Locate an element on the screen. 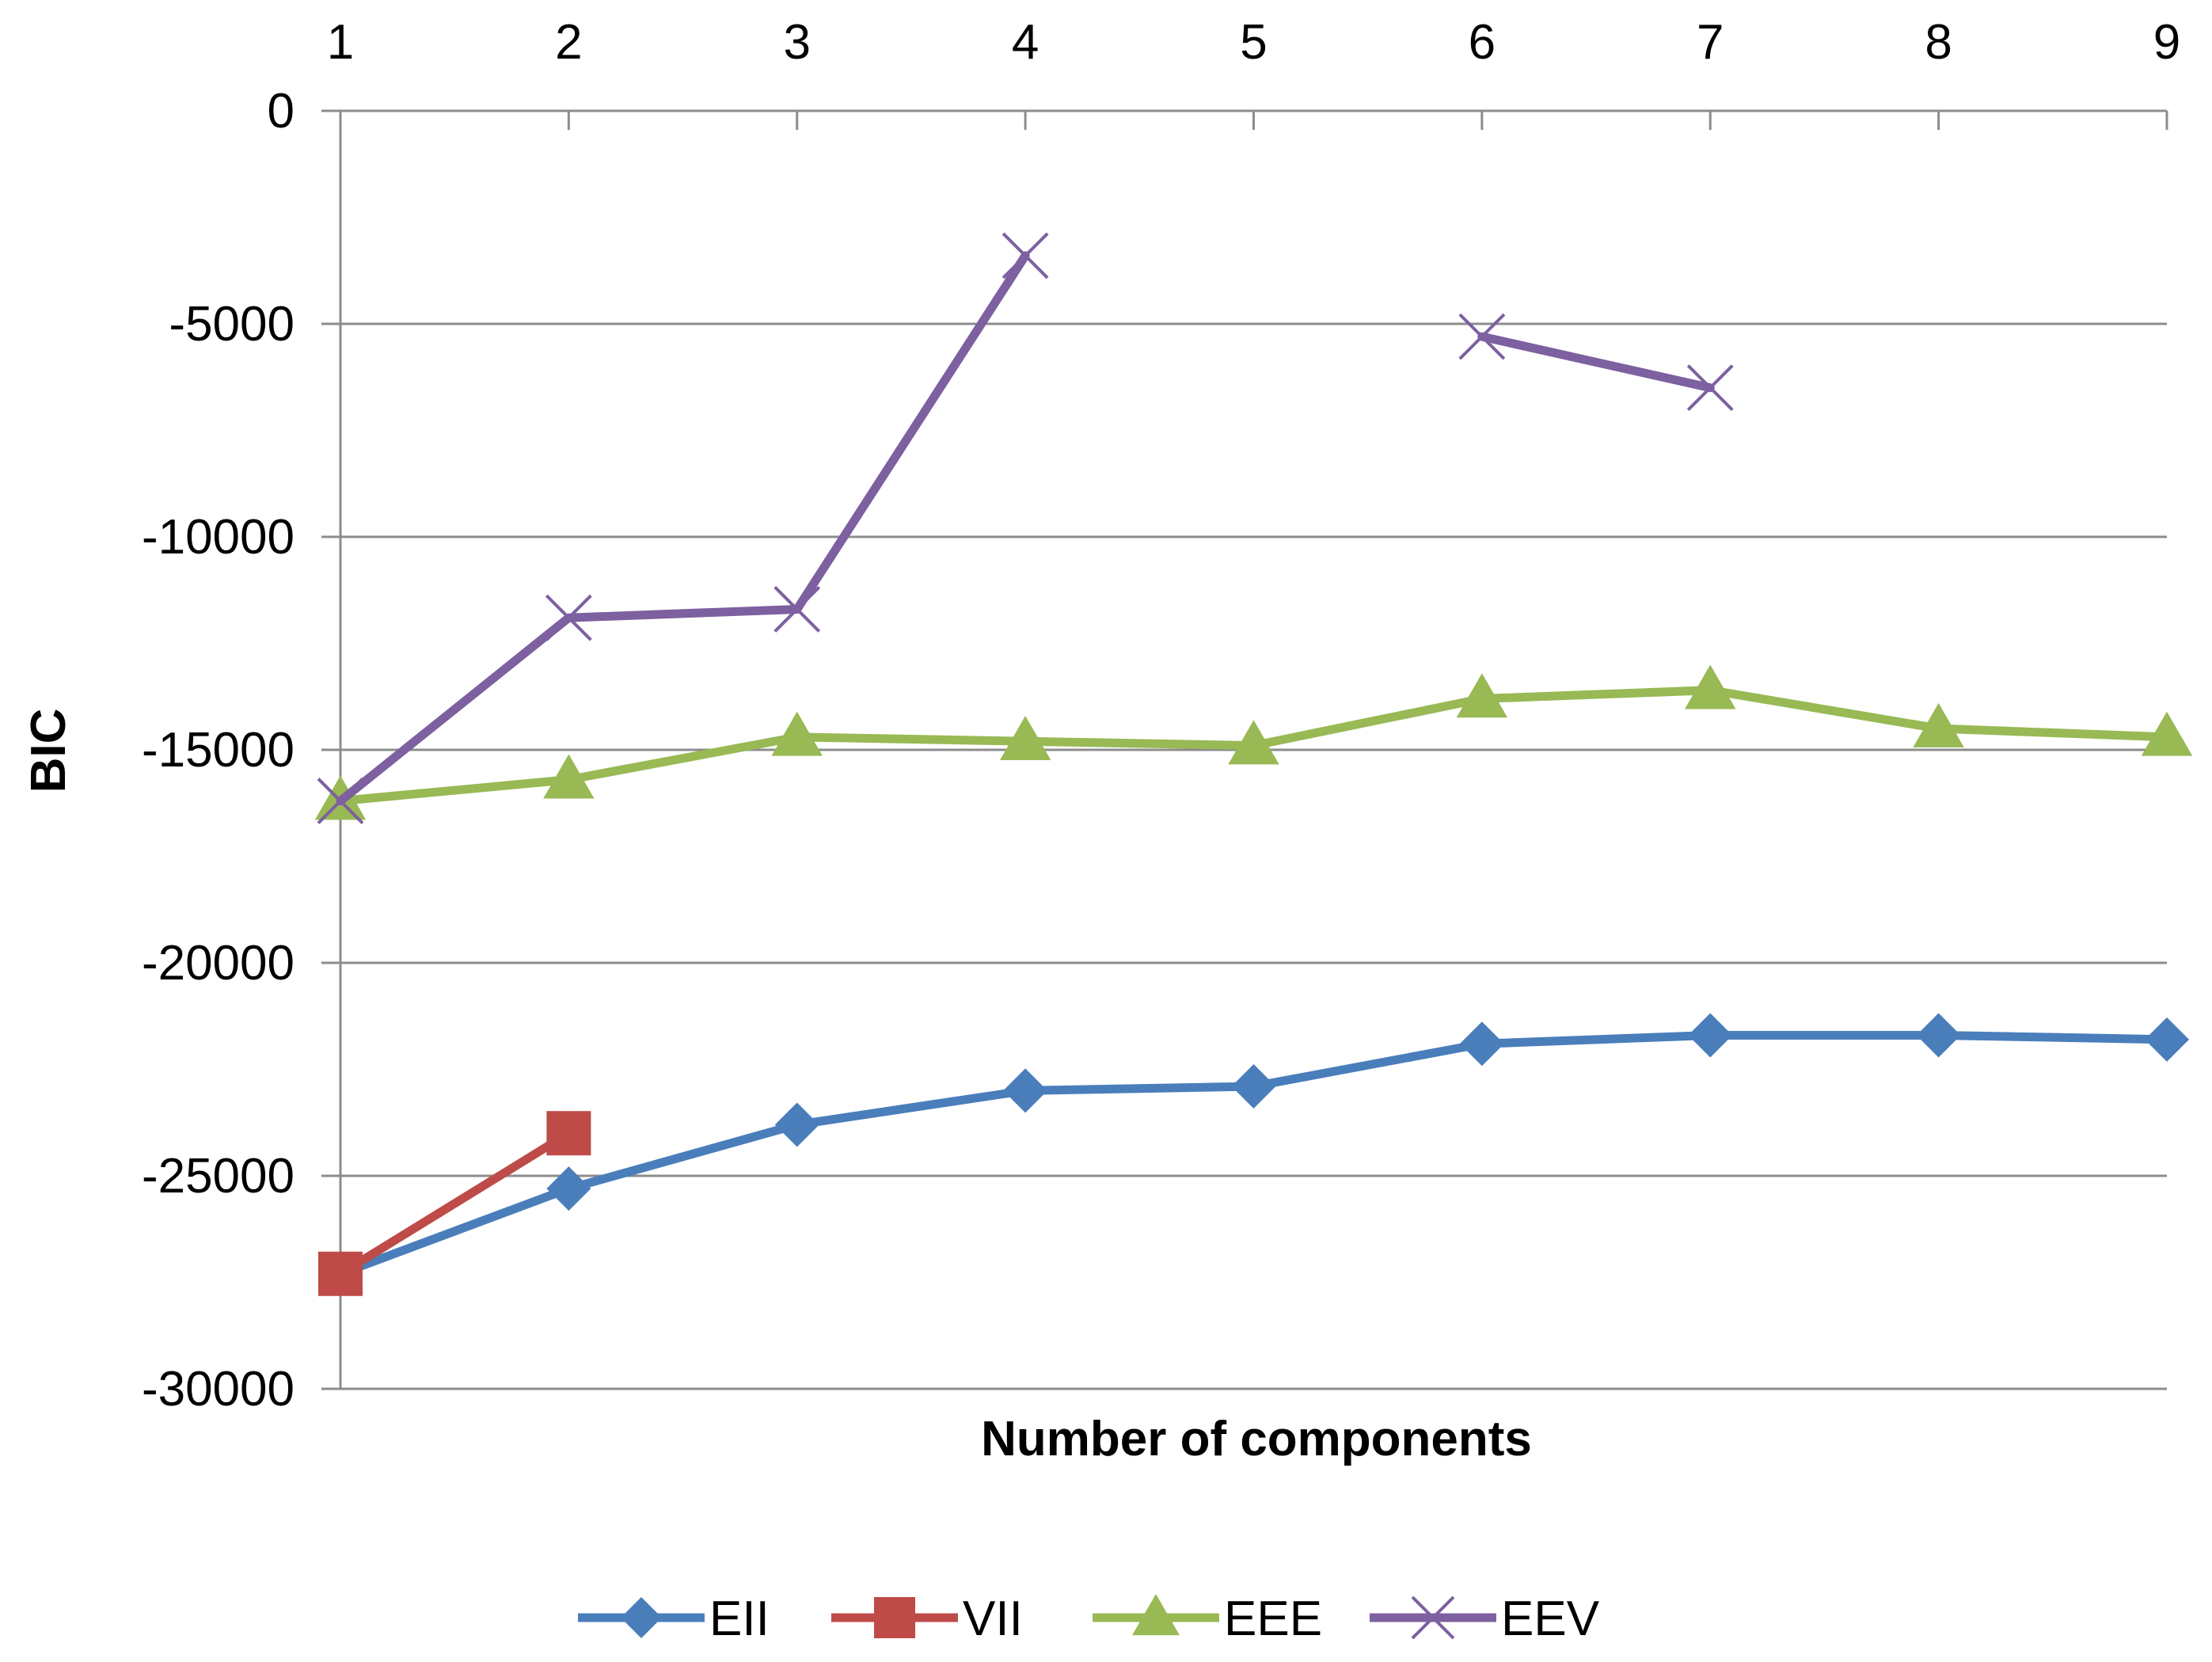 The height and width of the screenshot is (1662, 2212). series-vii is located at coordinates (454, 1203).